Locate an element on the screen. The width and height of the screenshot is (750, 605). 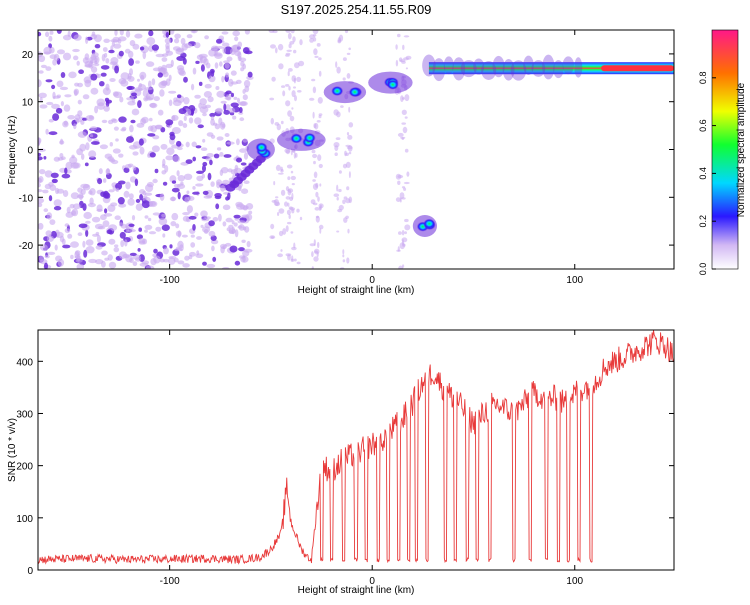
tone-halo is located at coordinates (468, 69).